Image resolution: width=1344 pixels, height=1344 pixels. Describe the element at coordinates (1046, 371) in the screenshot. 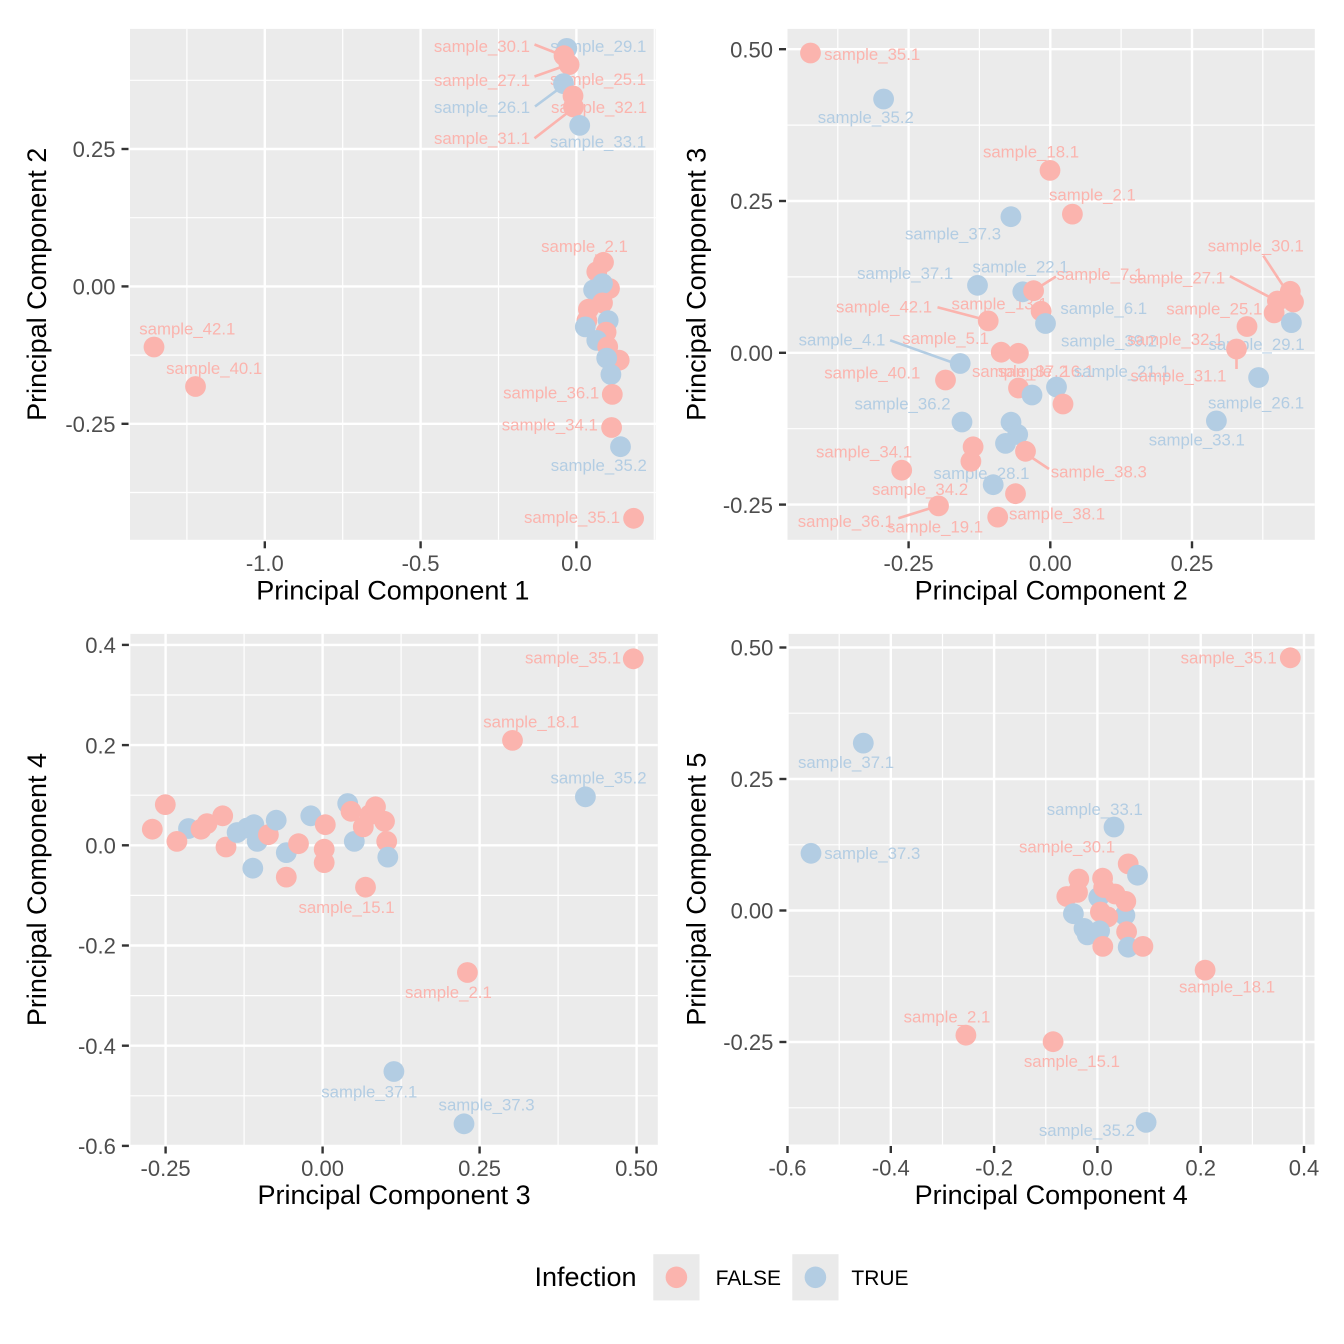

I see `svg-text: sample_16.1` at that location.